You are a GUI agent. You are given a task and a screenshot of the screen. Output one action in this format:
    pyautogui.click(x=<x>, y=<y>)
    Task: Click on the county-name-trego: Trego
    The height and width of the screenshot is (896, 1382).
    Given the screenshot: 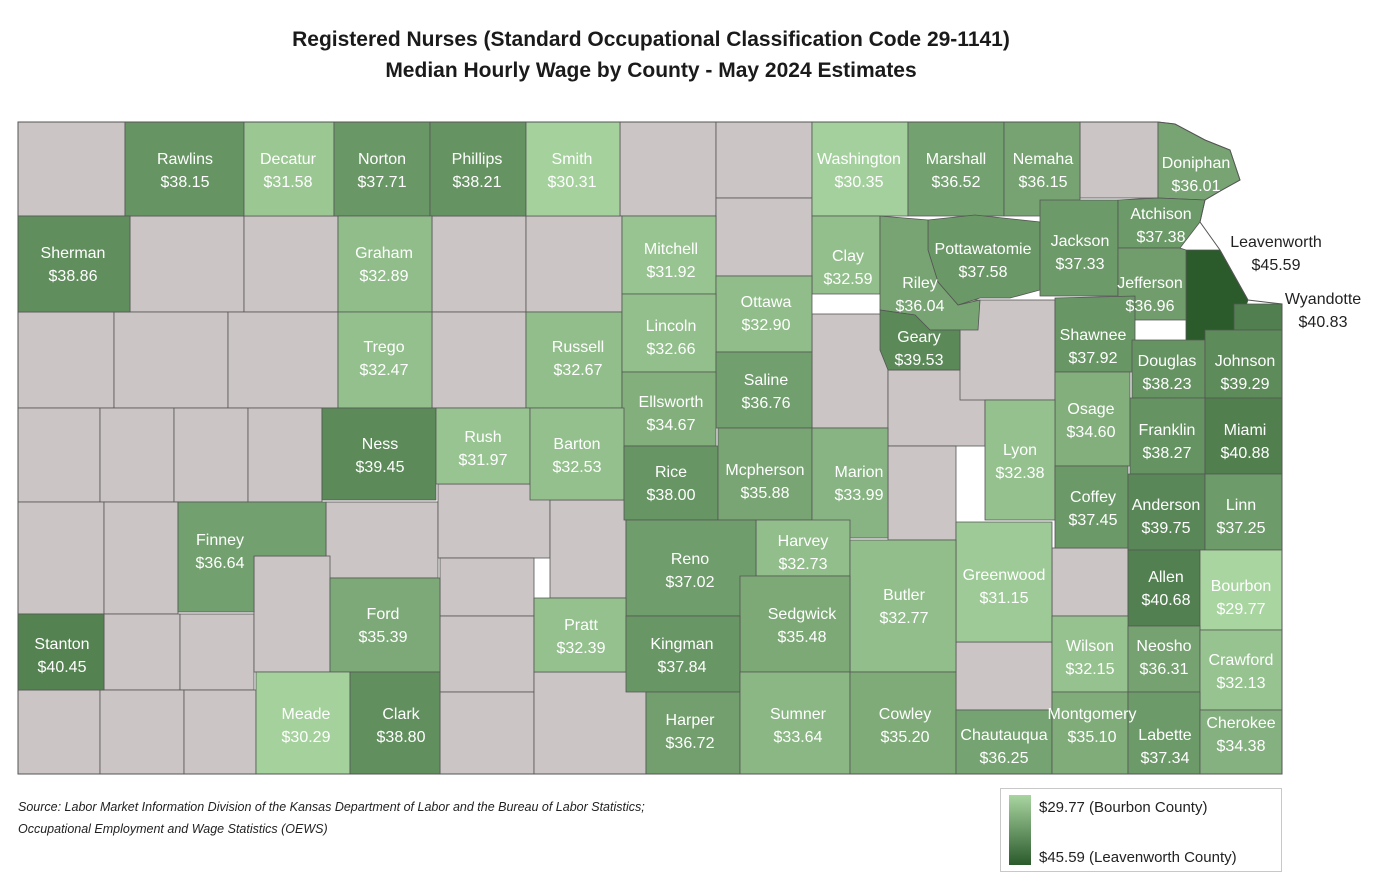 What is the action you would take?
    pyautogui.click(x=383, y=347)
    